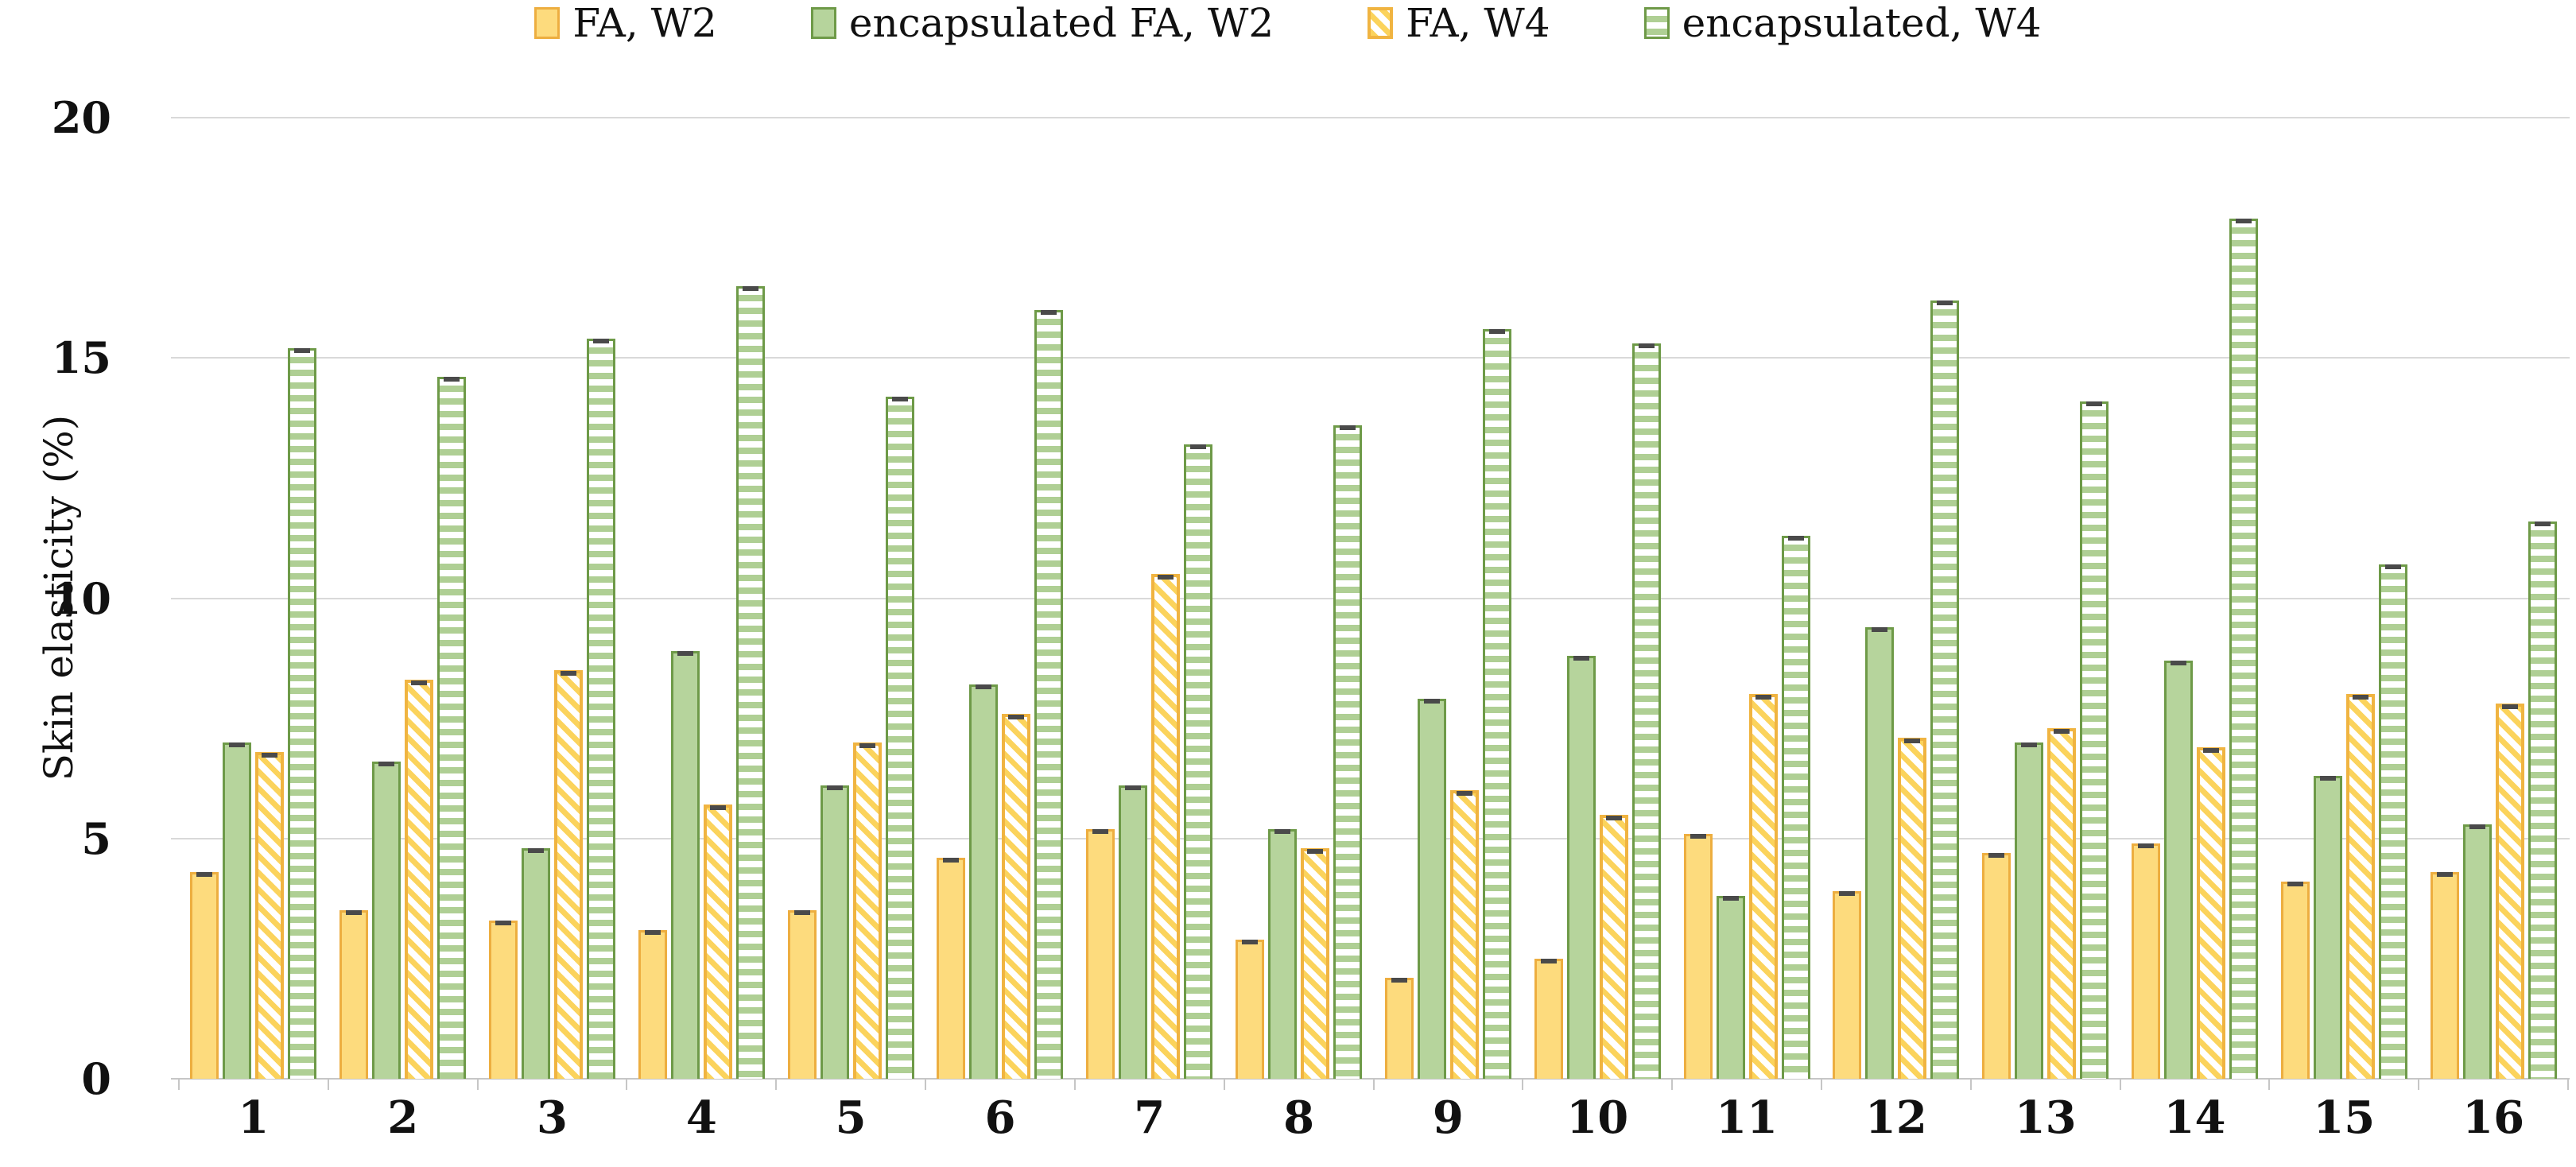  I want to click on x-tick-label: 13, so click(2046, 1117).